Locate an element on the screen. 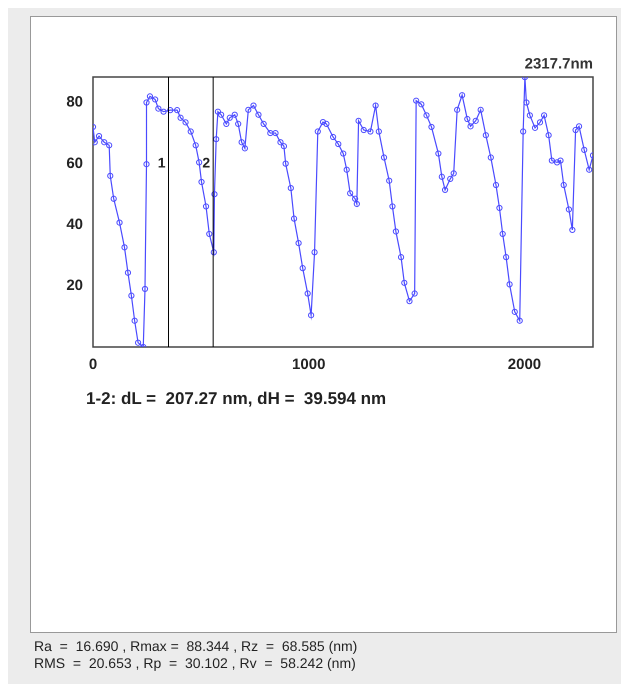 The height and width of the screenshot is (692, 629). text: 2317.7nm is located at coordinates (558, 64).